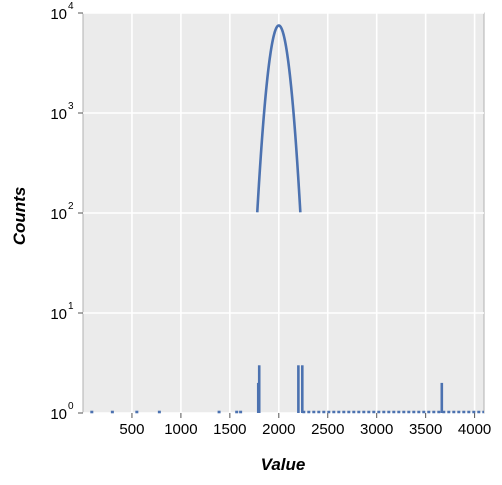  I want to click on x-tick-label: 3500, so click(425, 429).